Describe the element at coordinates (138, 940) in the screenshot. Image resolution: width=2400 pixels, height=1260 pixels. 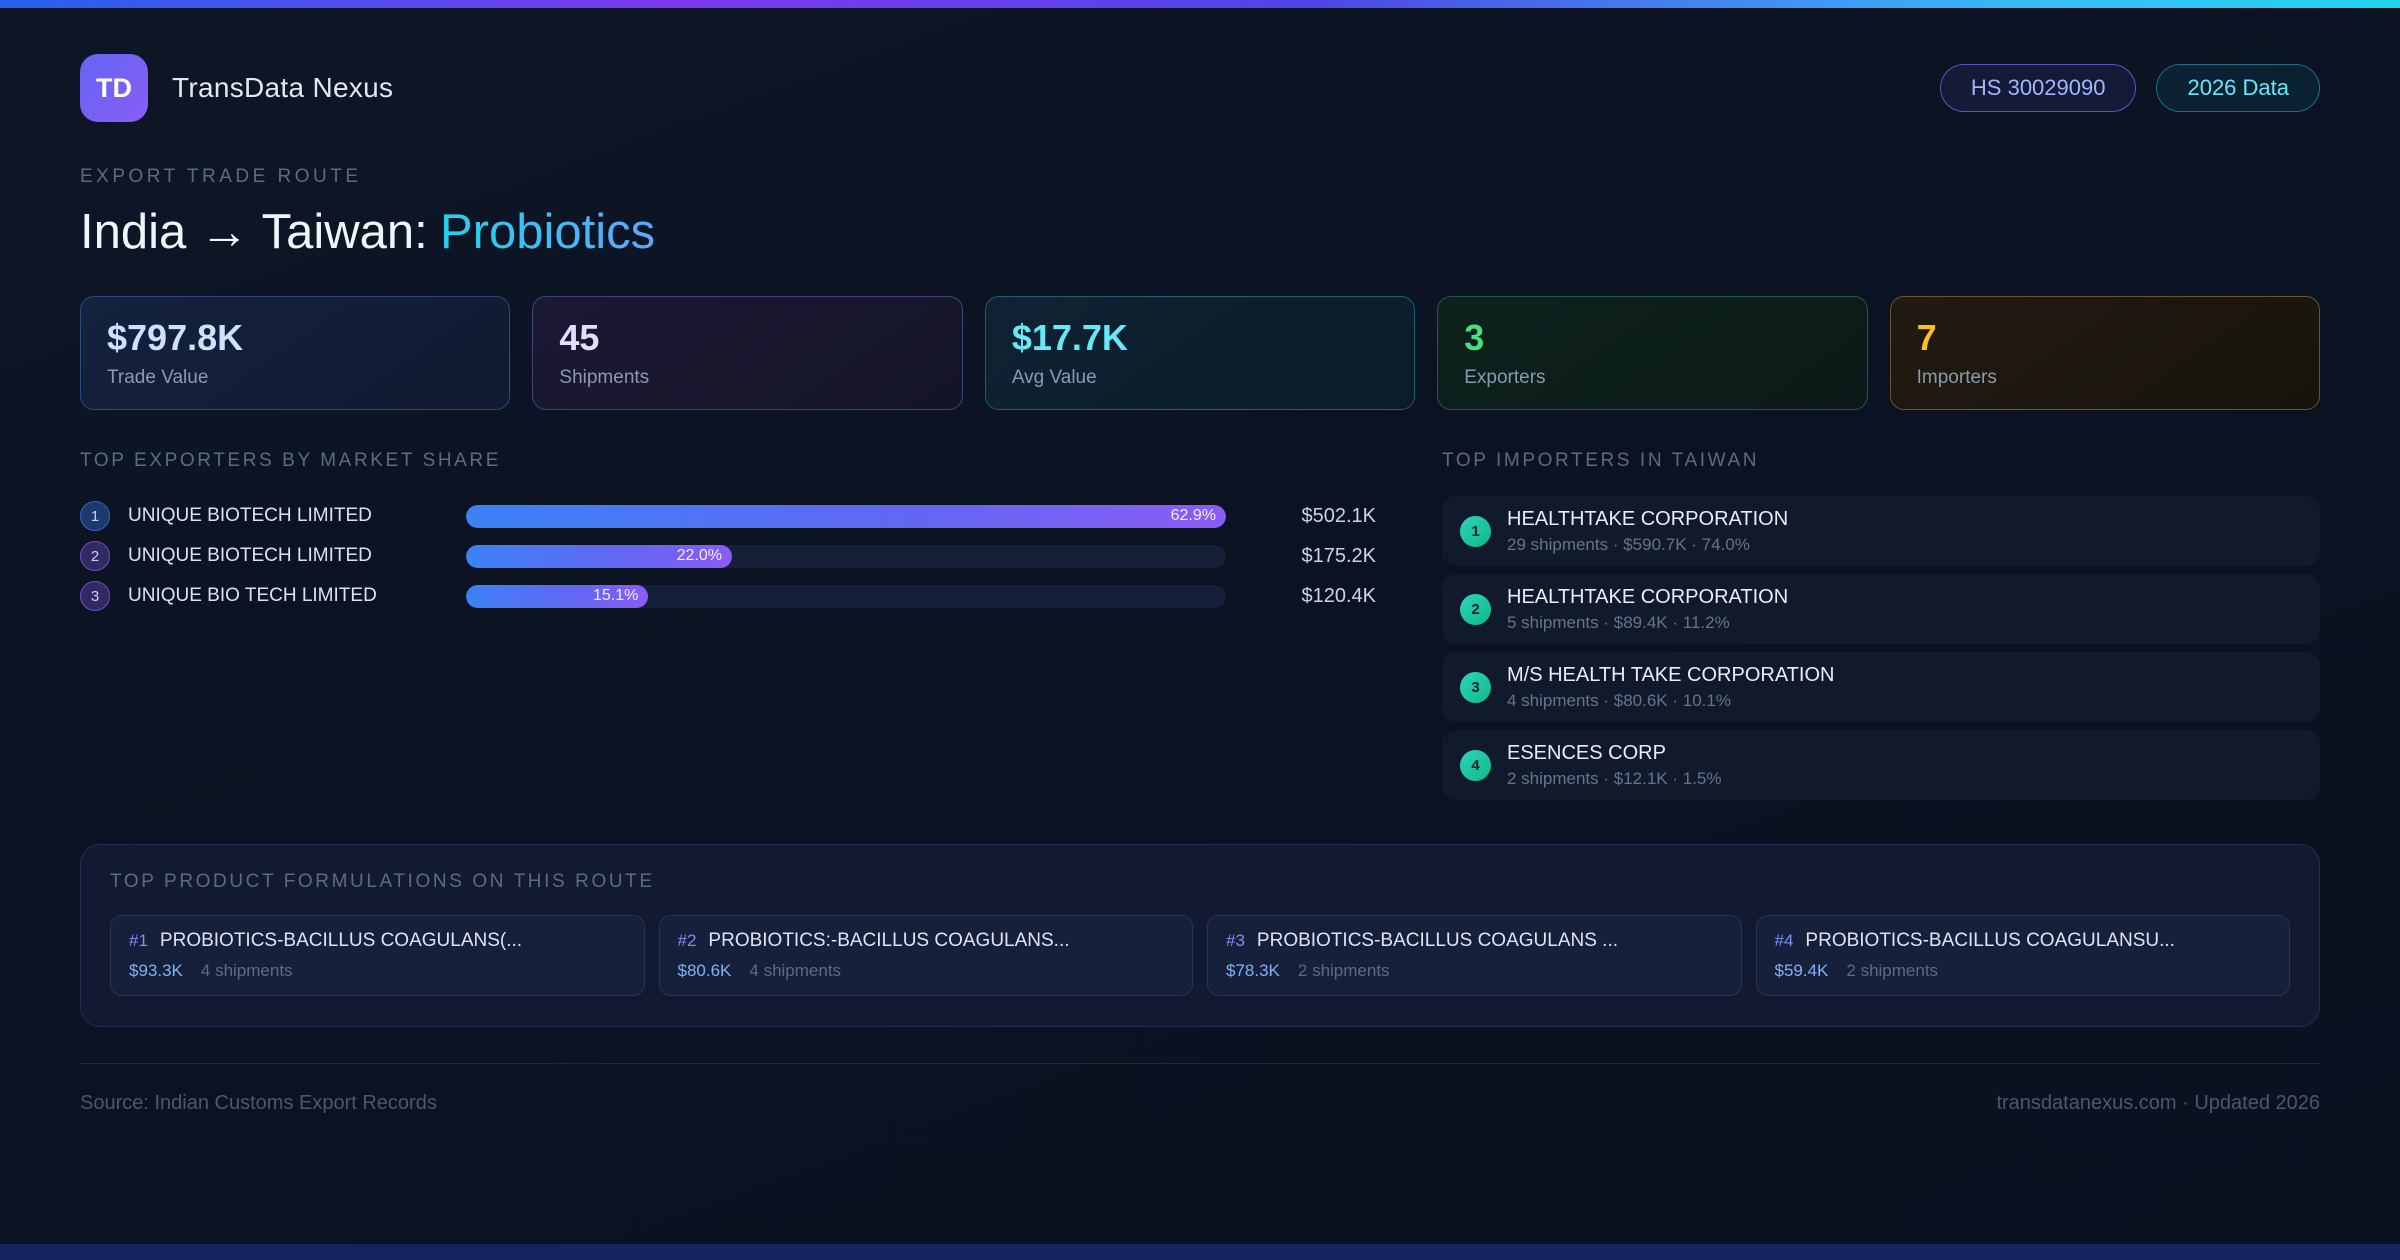
I see `product-rank: #1` at that location.